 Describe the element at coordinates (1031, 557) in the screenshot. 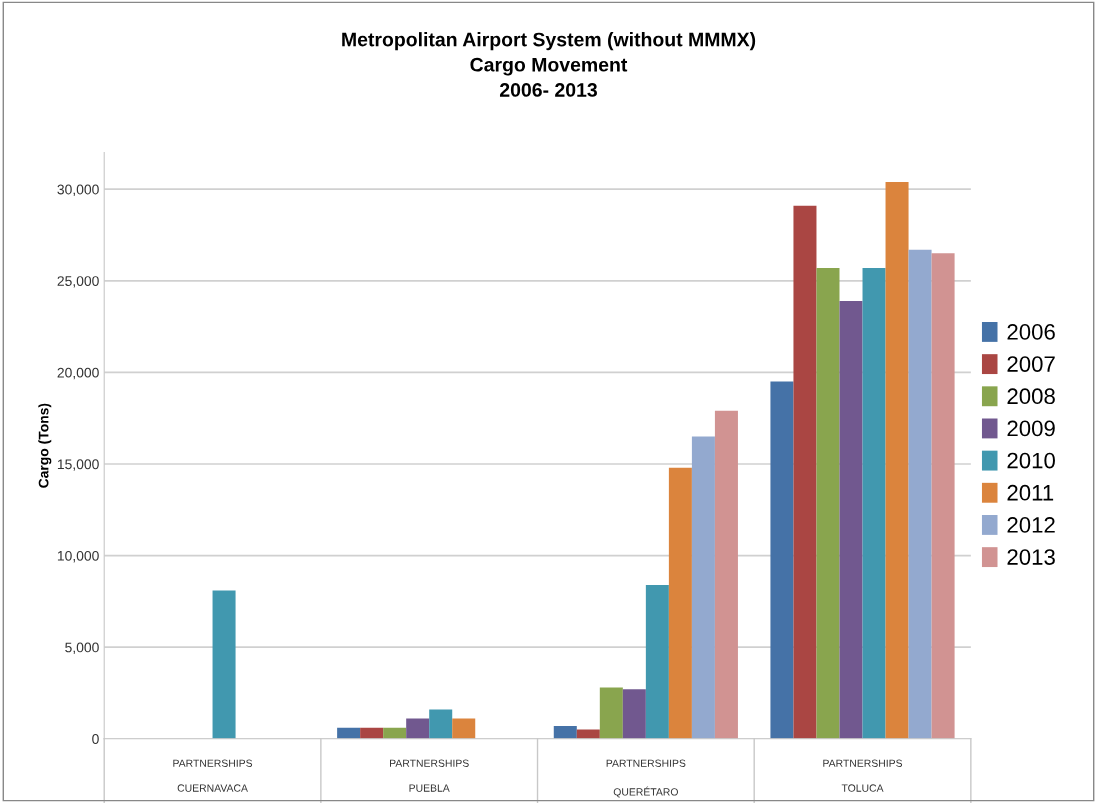

I see `legend-label: 2013` at that location.